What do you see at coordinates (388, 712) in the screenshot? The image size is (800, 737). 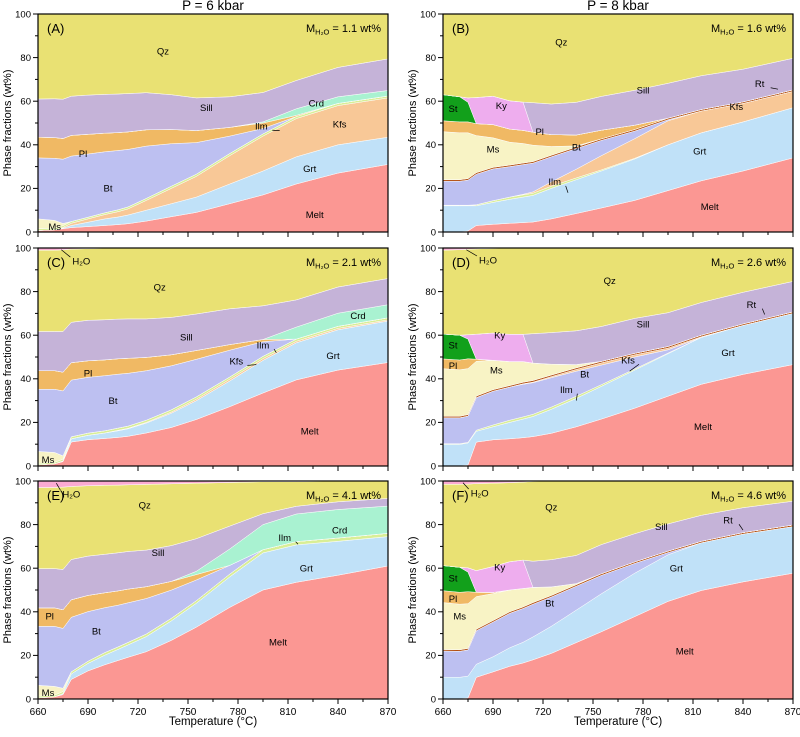 I see `x-tick-label: 870` at bounding box center [388, 712].